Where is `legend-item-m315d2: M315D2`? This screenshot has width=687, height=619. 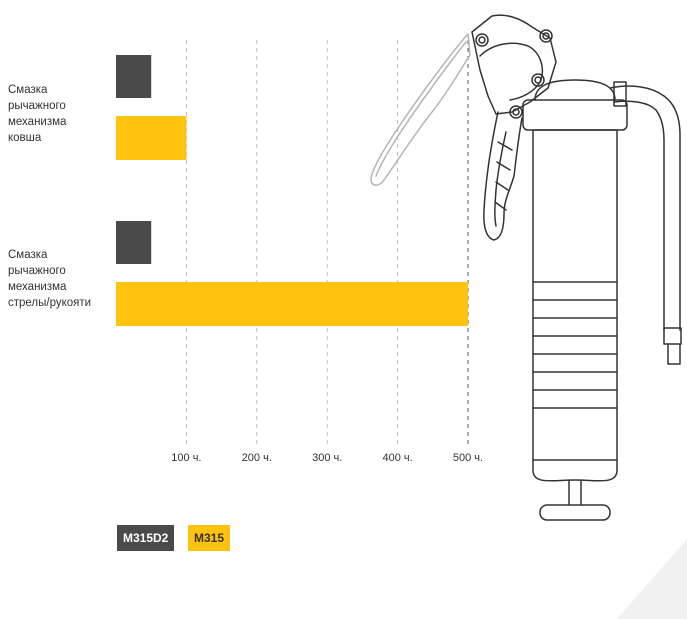 legend-item-m315d2: M315D2 is located at coordinates (146, 538).